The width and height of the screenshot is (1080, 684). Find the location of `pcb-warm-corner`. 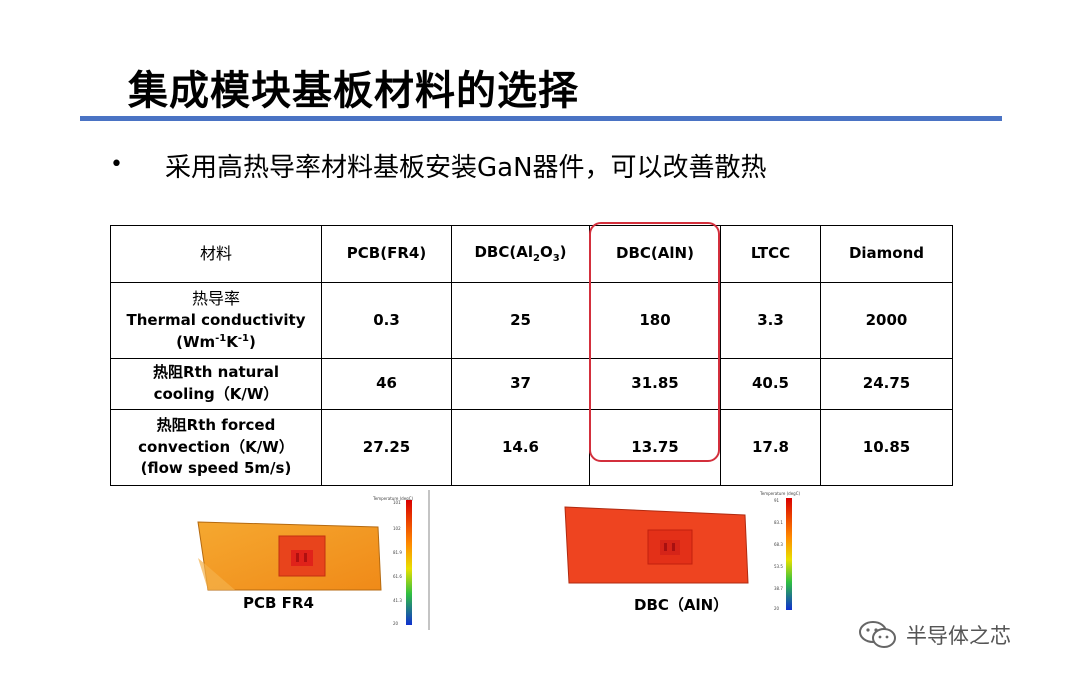

pcb-warm-corner is located at coordinates (216, 574).